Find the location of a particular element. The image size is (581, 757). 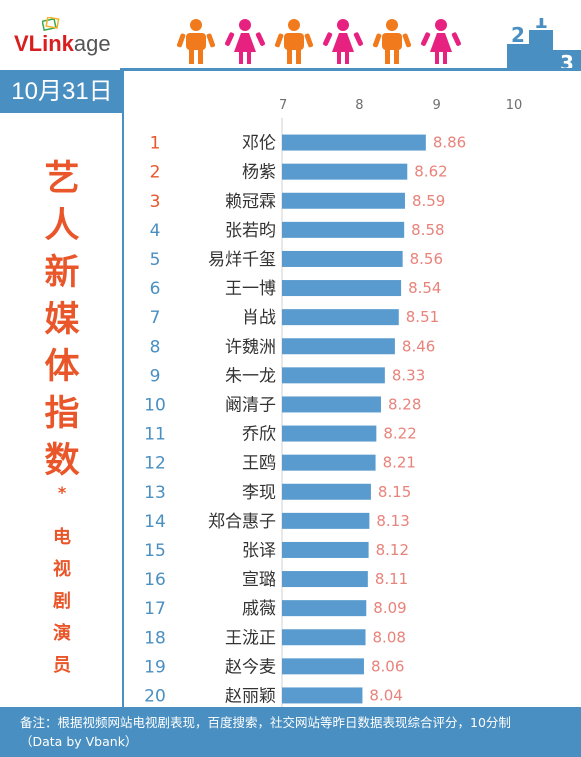

category-label: 王鸥 is located at coordinates (259, 464).